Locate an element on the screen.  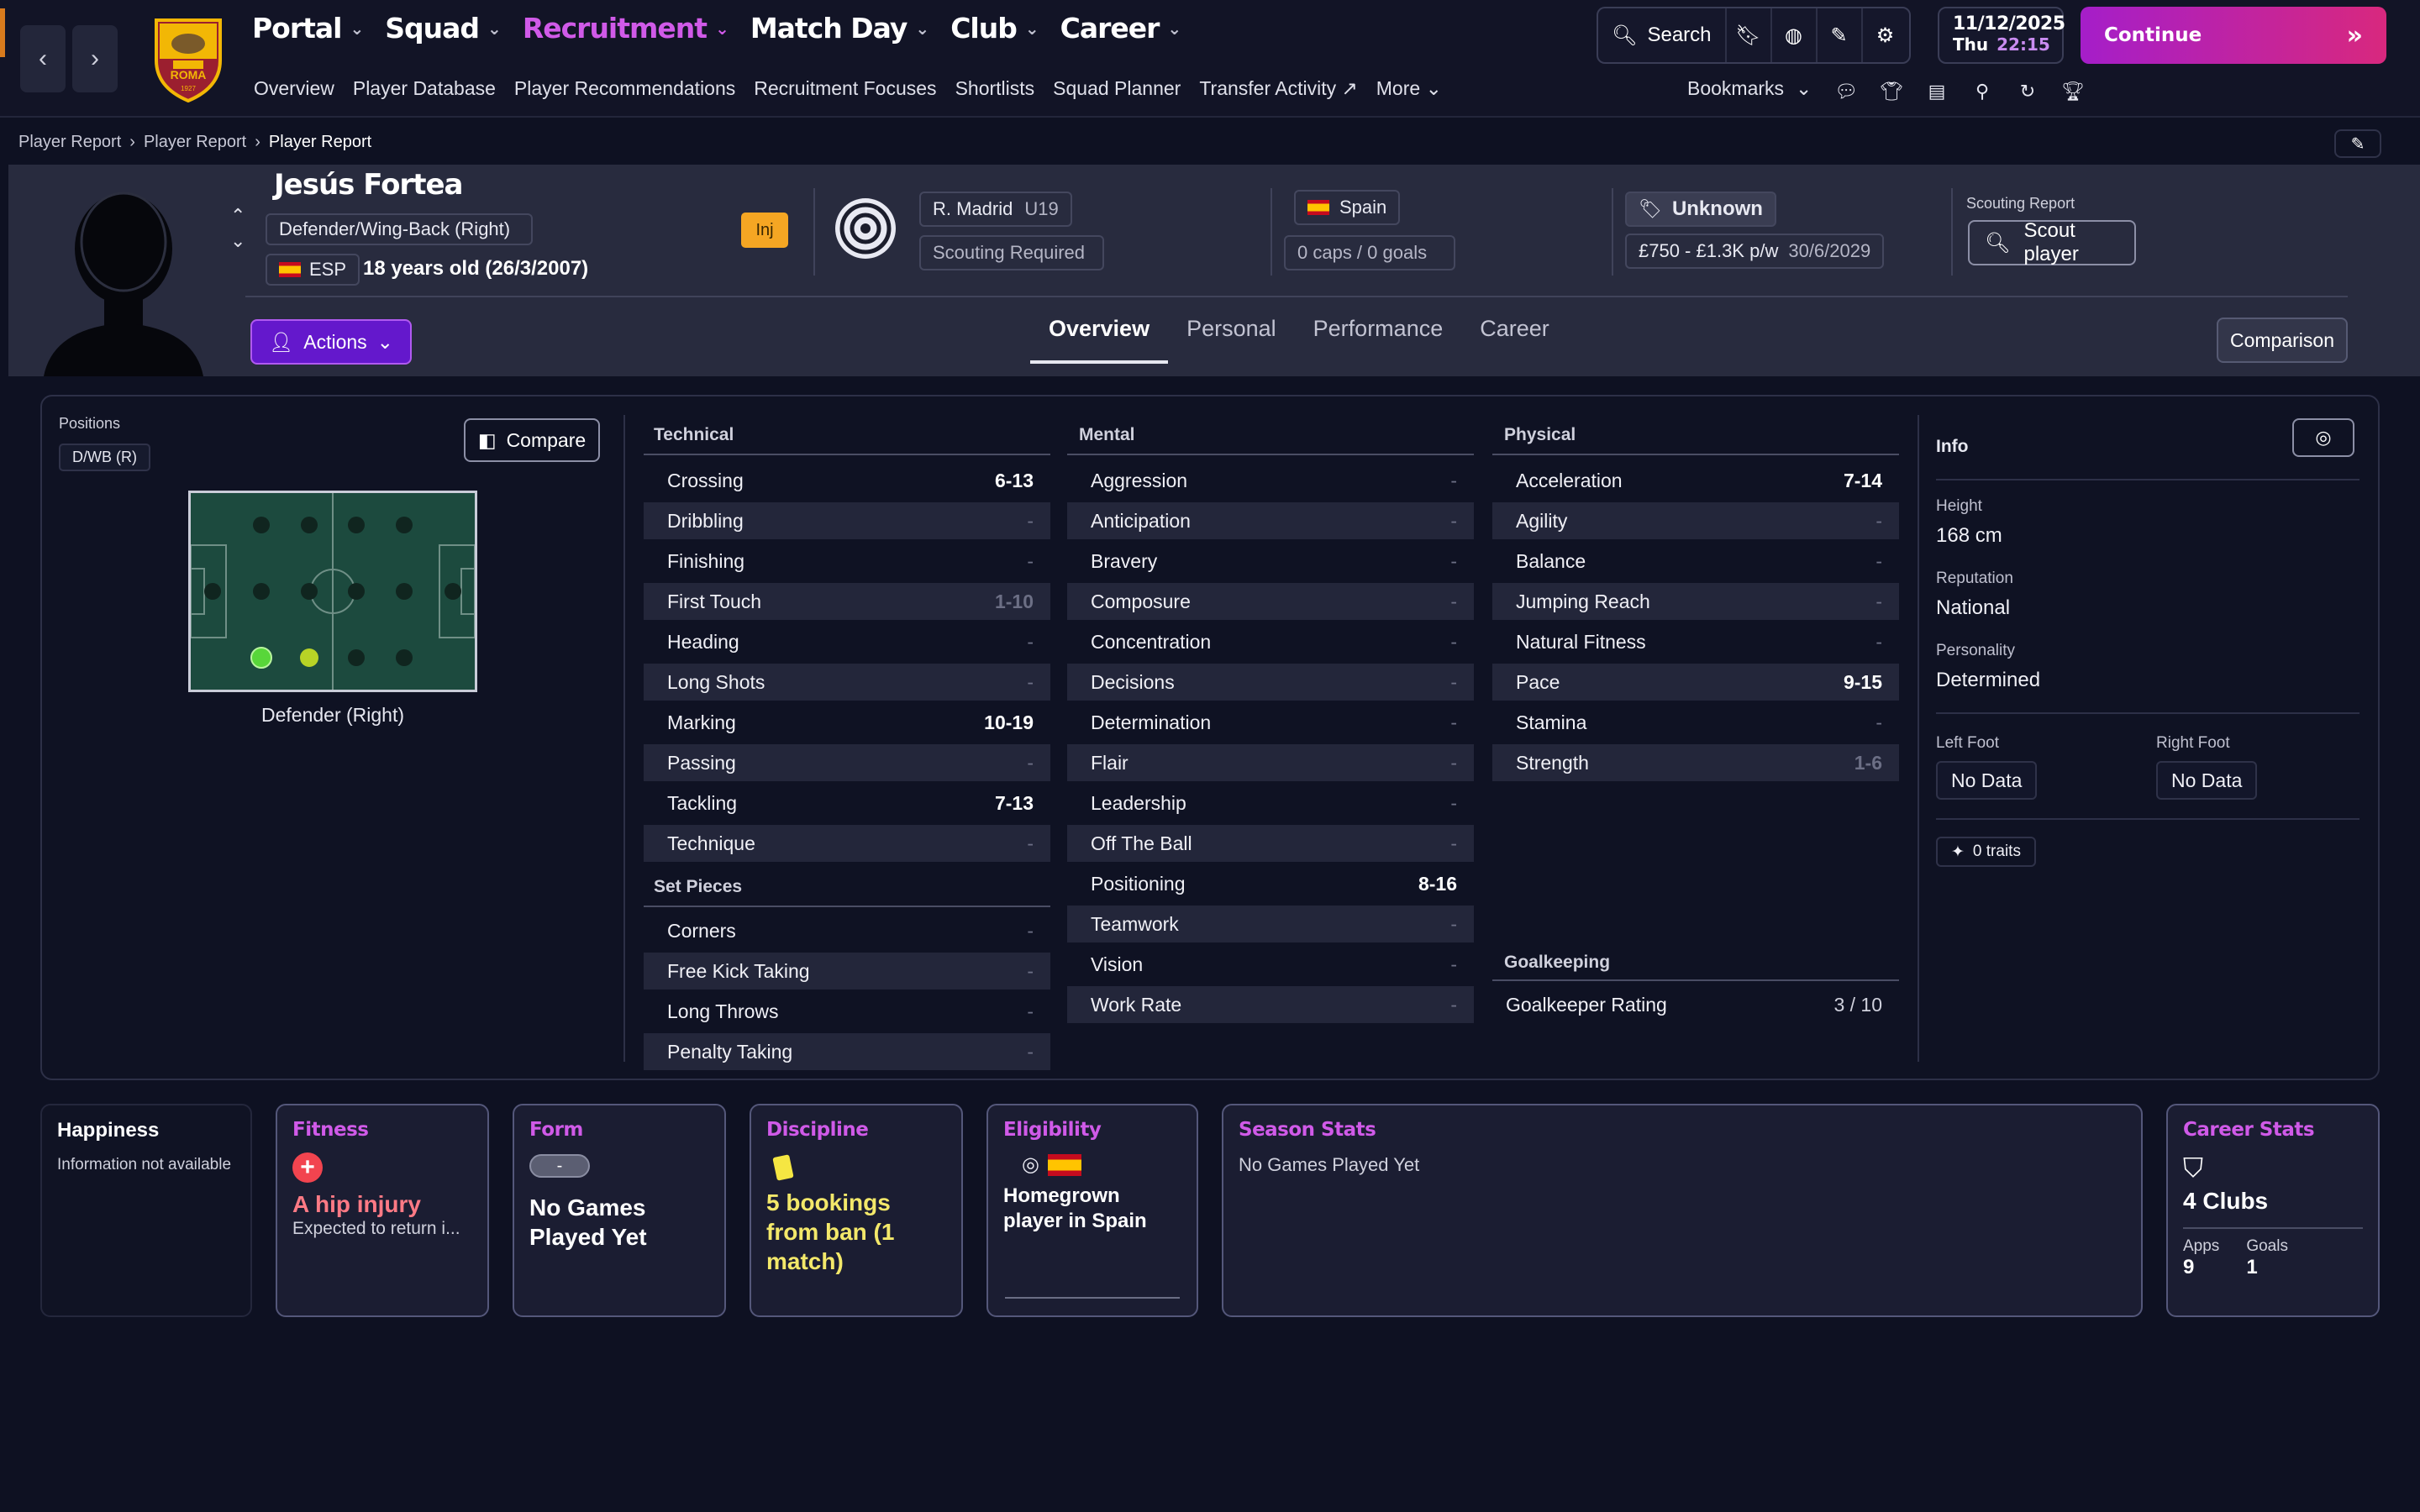
attribute-row: Off The Ball - is located at coordinates (1270, 843).